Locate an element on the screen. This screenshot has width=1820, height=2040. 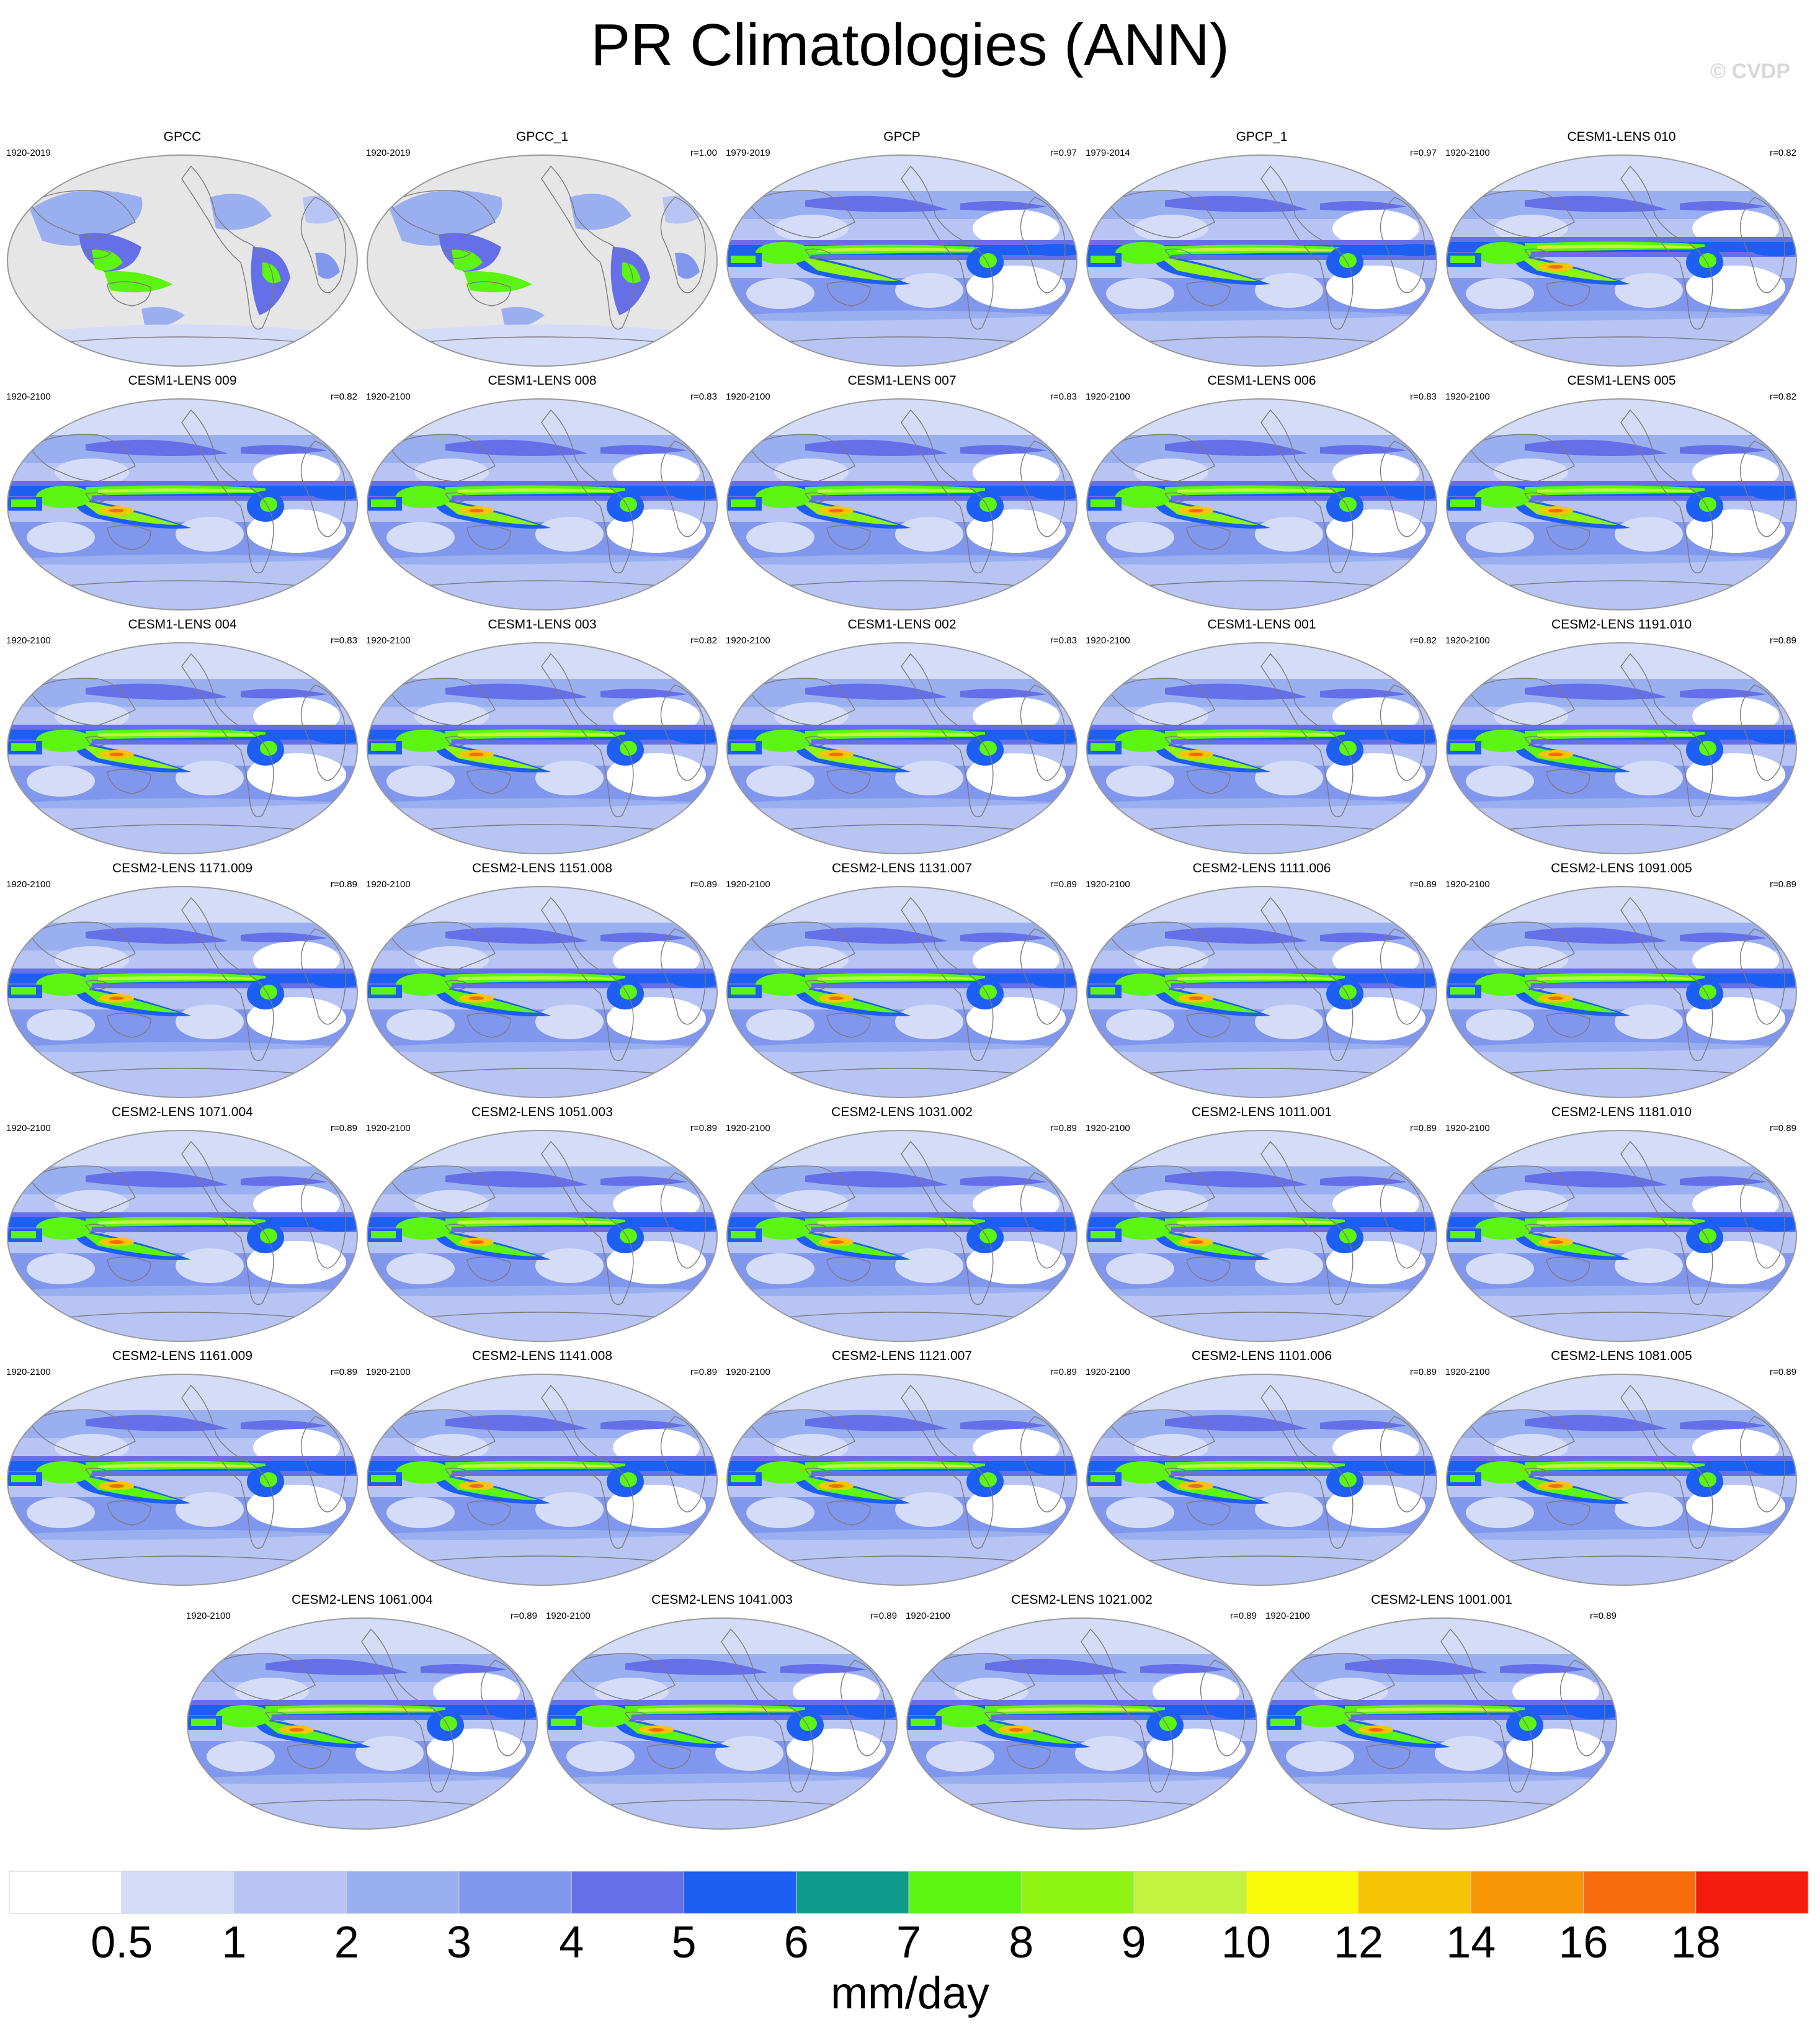
panel-correlation: r=0.97 is located at coordinates (1423, 153).